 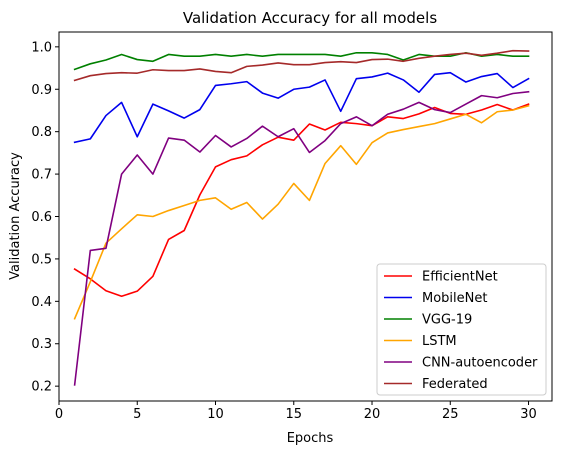 What do you see at coordinates (215, 414) in the screenshot?
I see `x-tick-label: 10` at bounding box center [215, 414].